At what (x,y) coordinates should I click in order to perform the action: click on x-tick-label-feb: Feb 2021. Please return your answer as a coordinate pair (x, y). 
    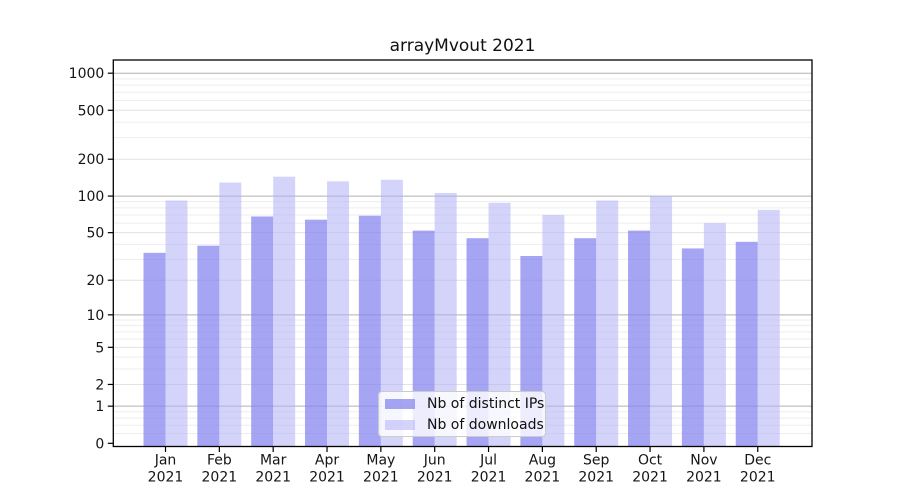
    Looking at the image, I should click on (220, 469).